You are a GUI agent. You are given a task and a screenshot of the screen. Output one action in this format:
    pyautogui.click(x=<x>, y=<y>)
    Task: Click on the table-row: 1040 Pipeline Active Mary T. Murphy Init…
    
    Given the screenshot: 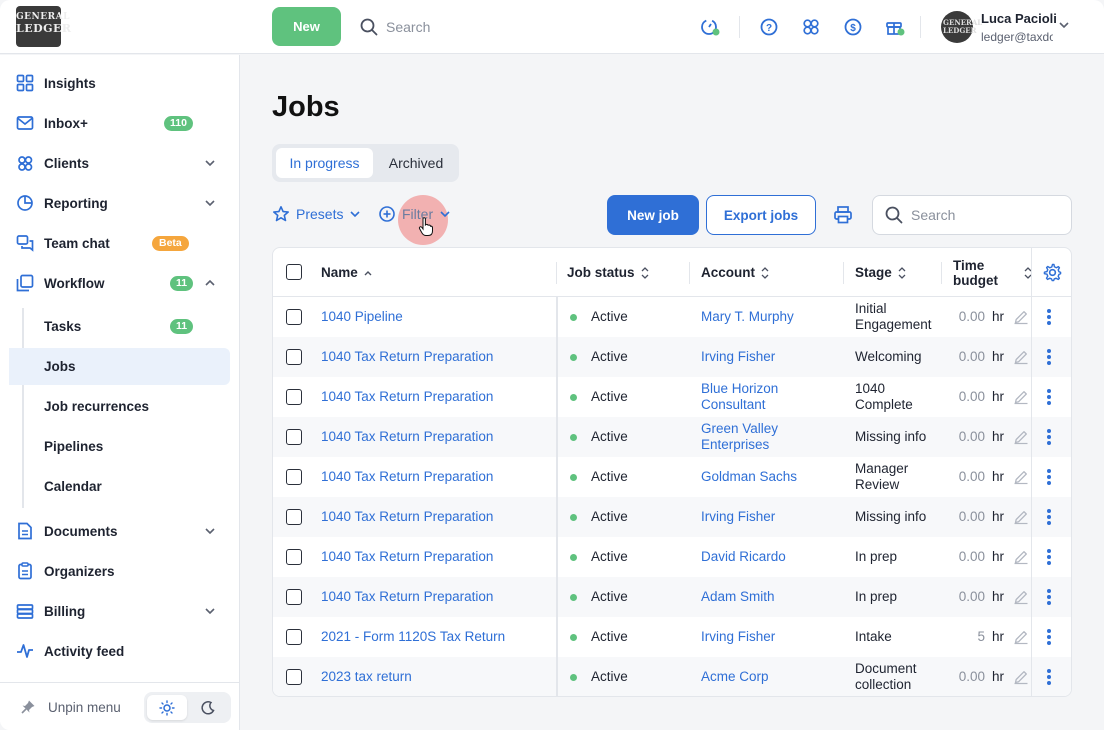 What is the action you would take?
    pyautogui.click(x=672, y=317)
    